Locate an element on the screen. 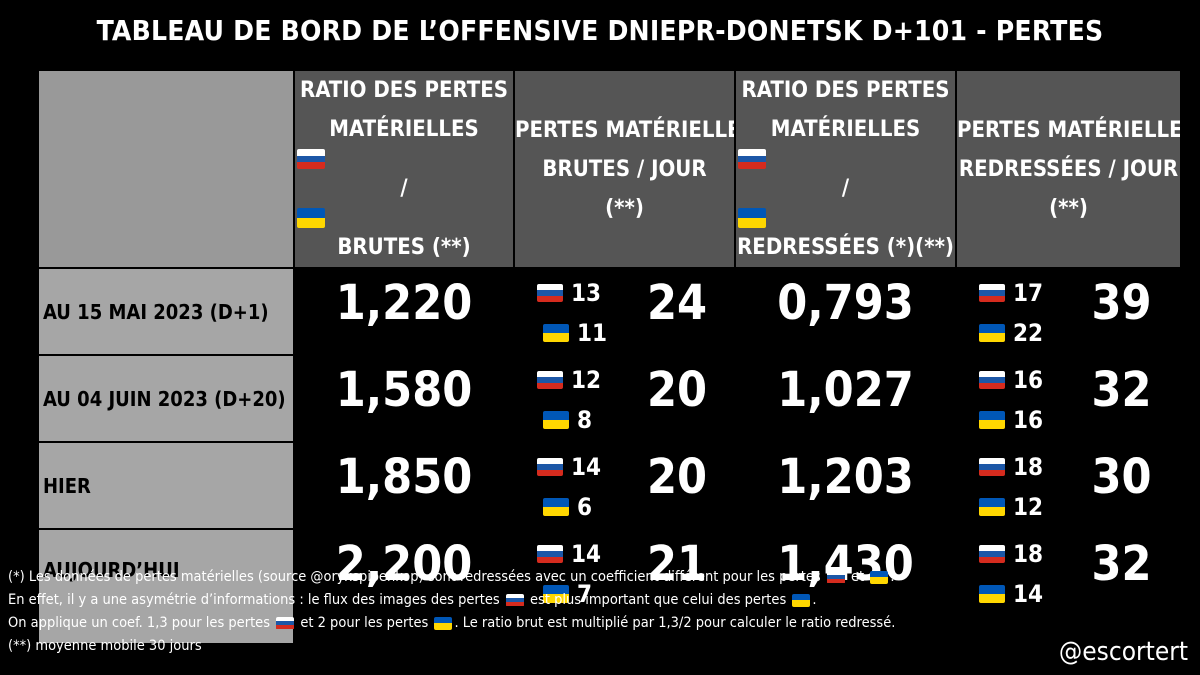 The height and width of the screenshot is (675, 1200). redresse-split-cell: 18 14 is located at coordinates (1009, 586).